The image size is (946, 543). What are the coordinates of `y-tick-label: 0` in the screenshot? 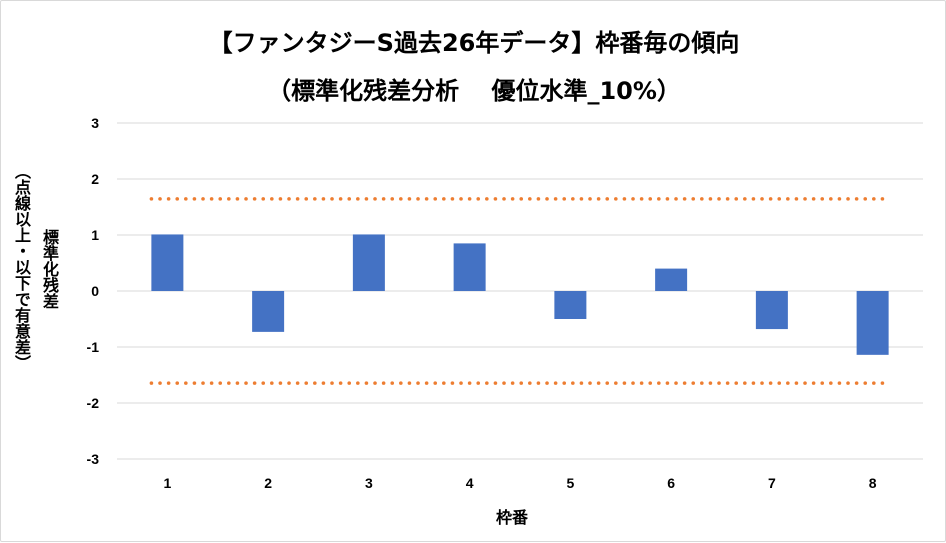 It's located at (95, 291).